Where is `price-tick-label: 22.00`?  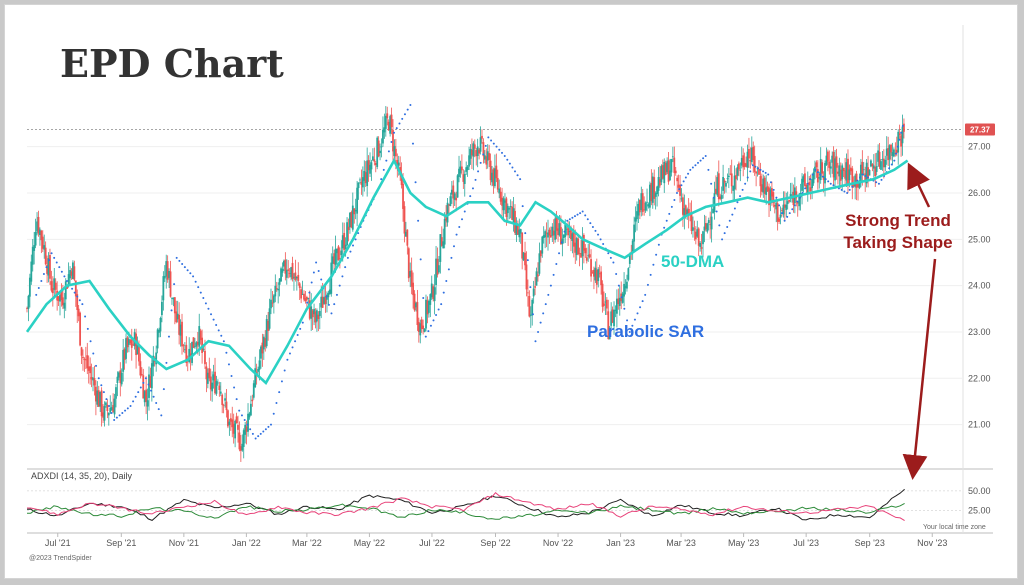
price-tick-label: 22.00 is located at coordinates (979, 378).